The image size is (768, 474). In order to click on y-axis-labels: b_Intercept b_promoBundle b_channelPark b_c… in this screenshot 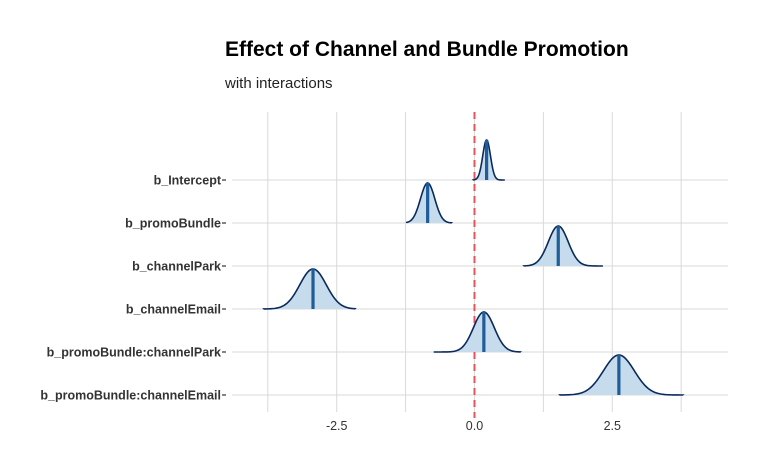, I will do `click(133, 288)`.